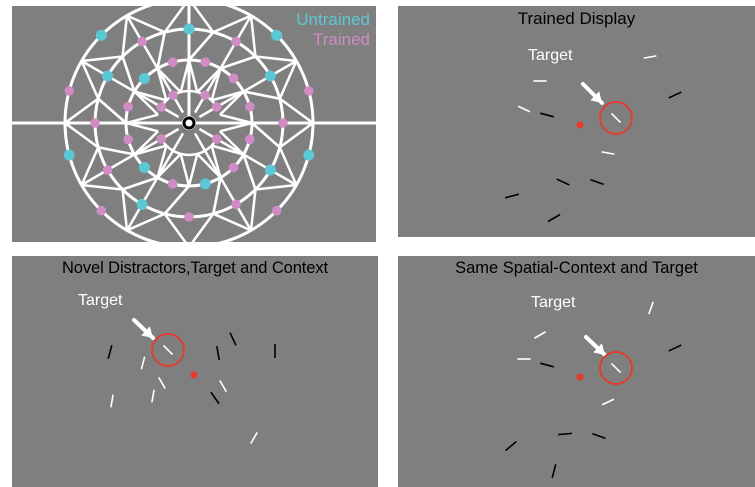 The width and height of the screenshot is (755, 487). I want to click on target-arrow-head, so click(147, 332).